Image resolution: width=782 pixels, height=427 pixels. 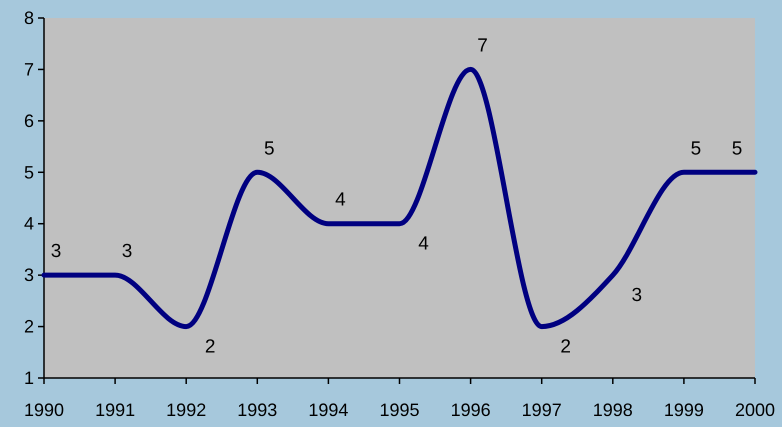 What do you see at coordinates (29, 326) in the screenshot?
I see `y-tick-label: 2` at bounding box center [29, 326].